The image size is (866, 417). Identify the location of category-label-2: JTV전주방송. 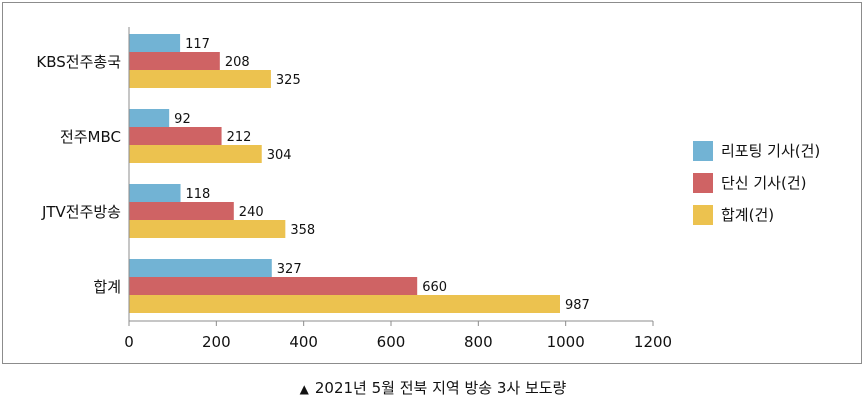
(81, 212).